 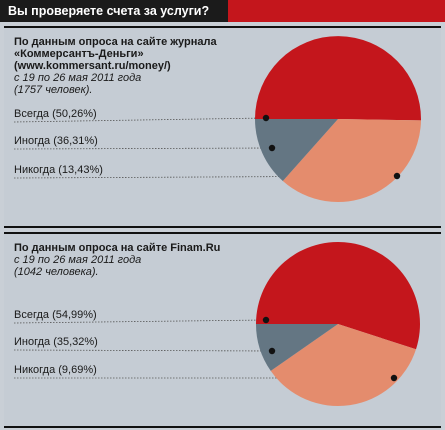 I want to click on page-title: Вы проверяете счета за услуги?, so click(x=114, y=11).